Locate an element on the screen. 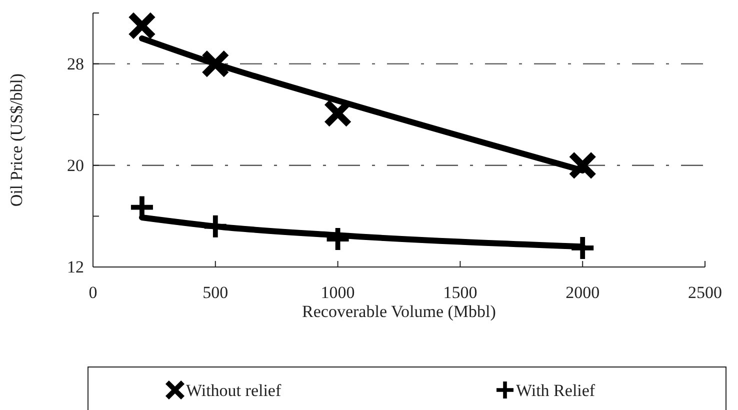 The width and height of the screenshot is (738, 410). x-tick-label: 2500 is located at coordinates (705, 292).